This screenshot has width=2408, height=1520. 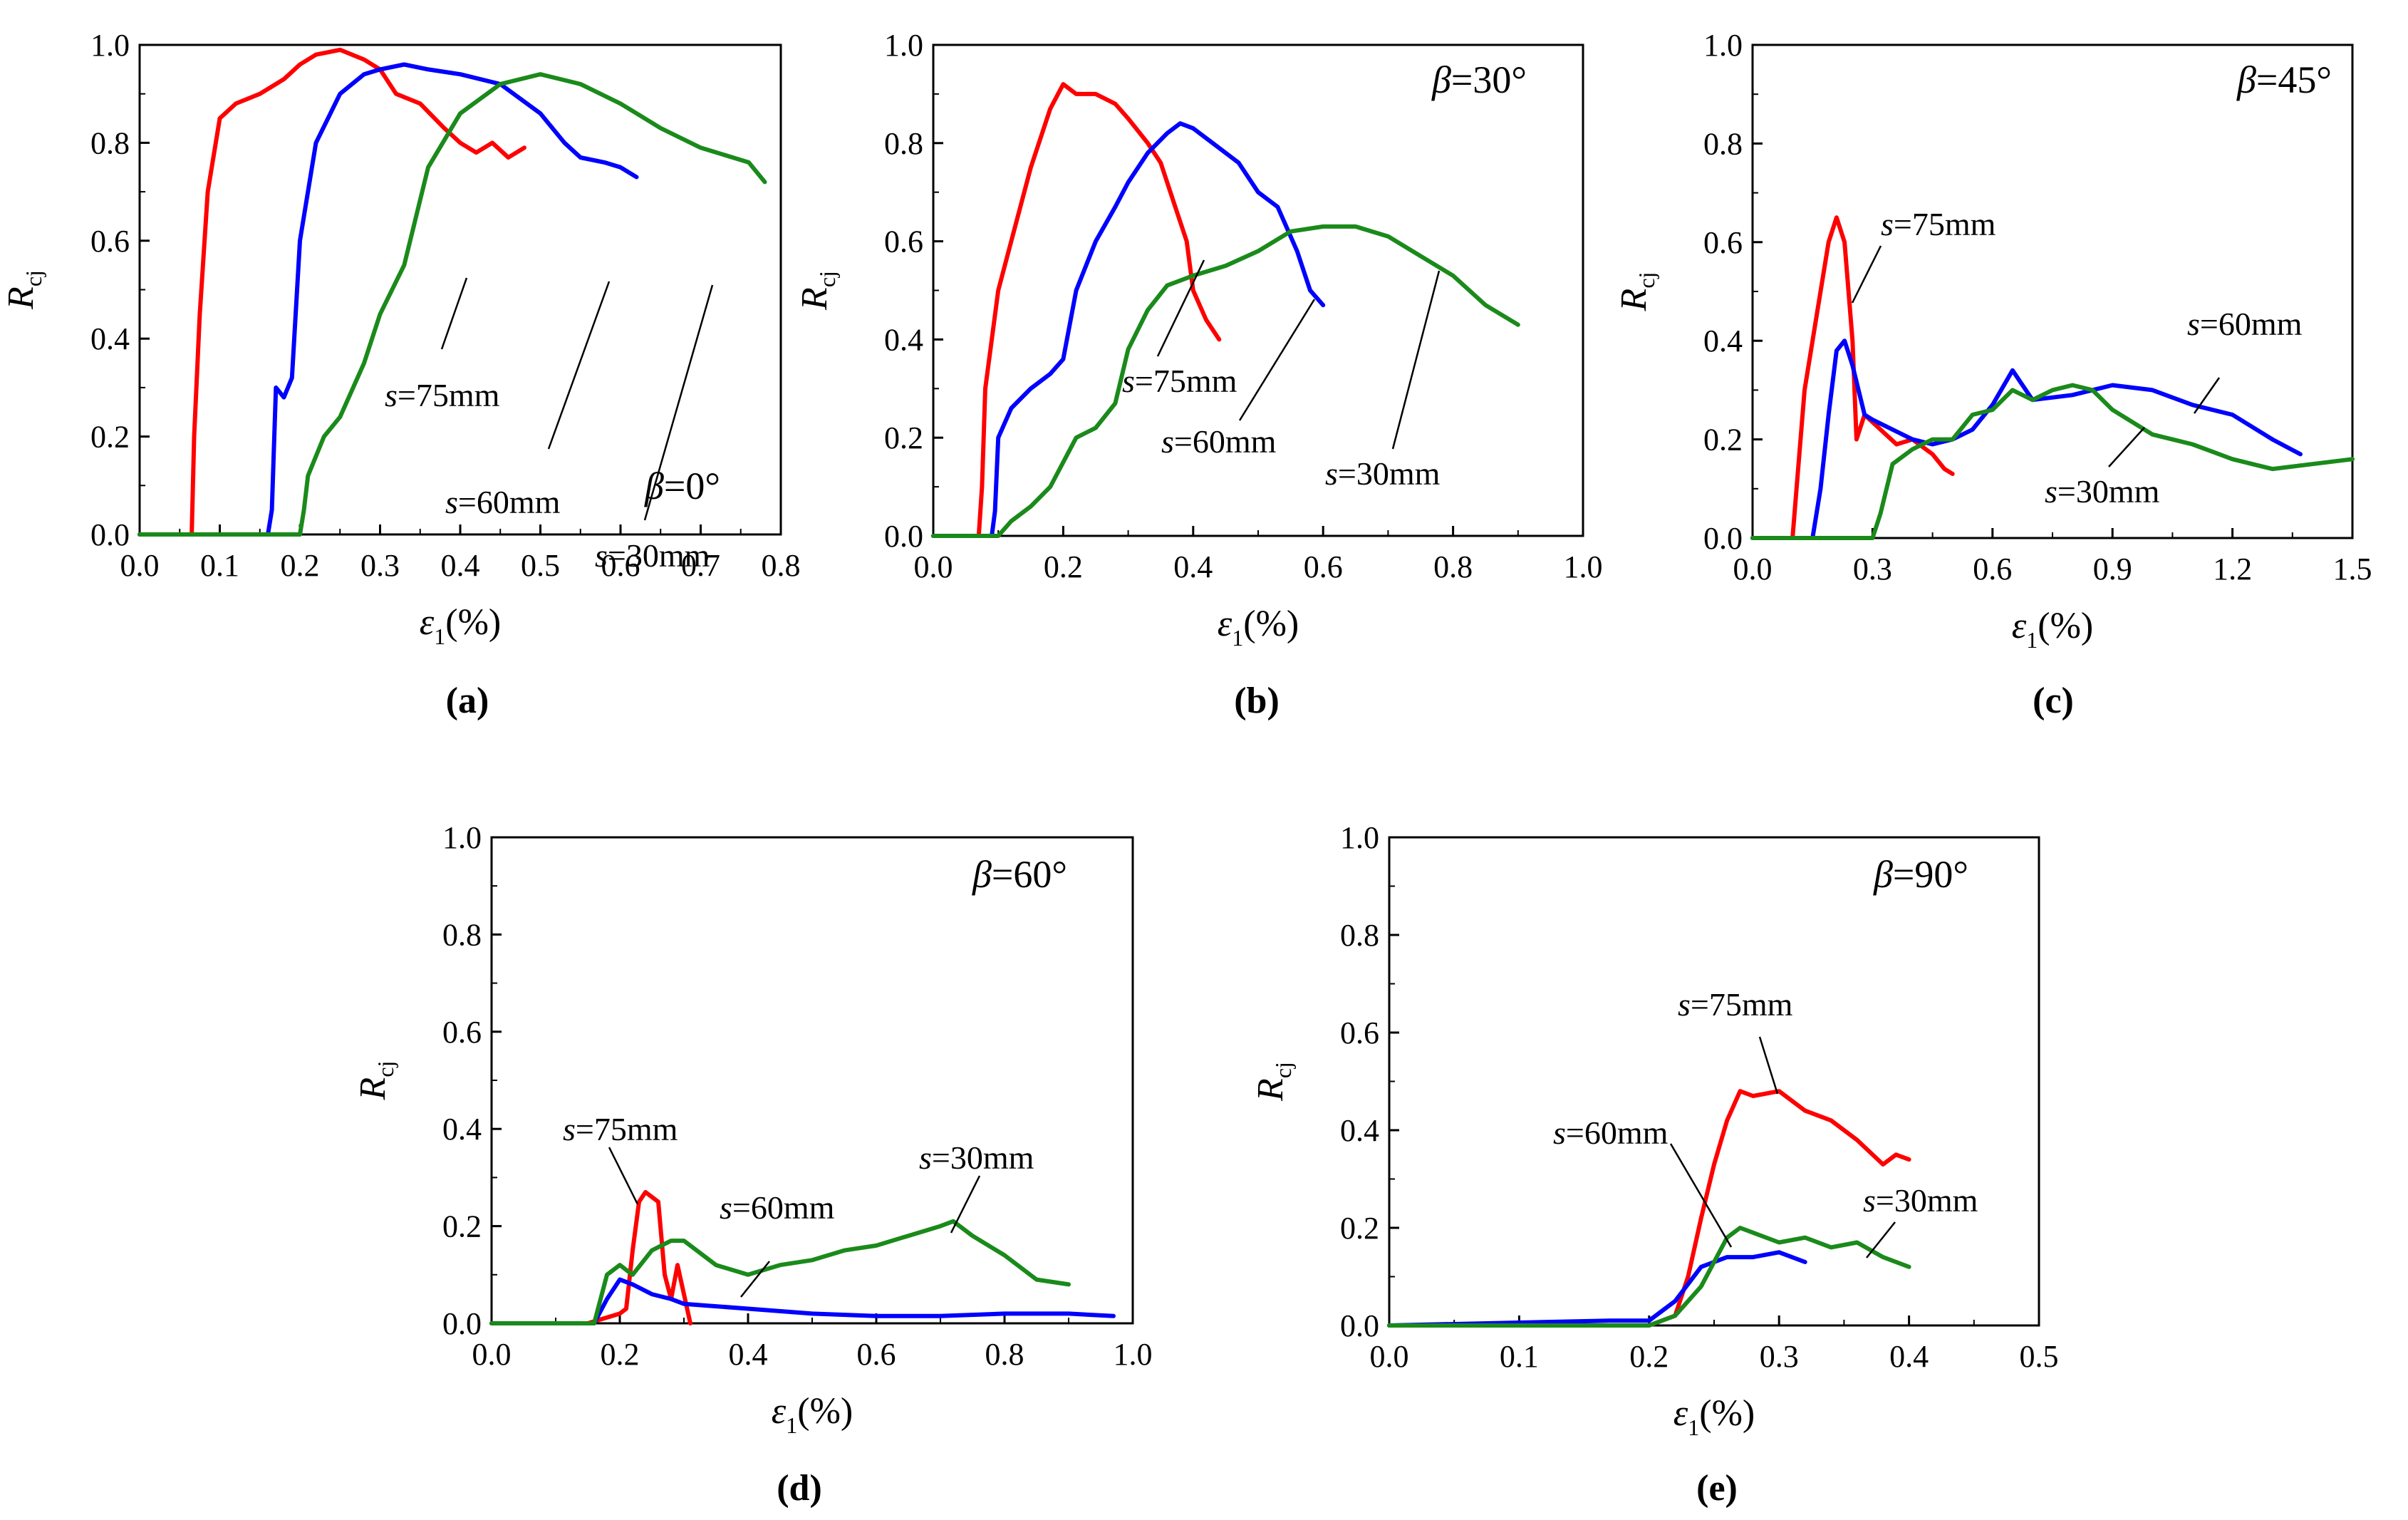 I want to click on x-tick-label: 0.2, so click(x=1063, y=566).